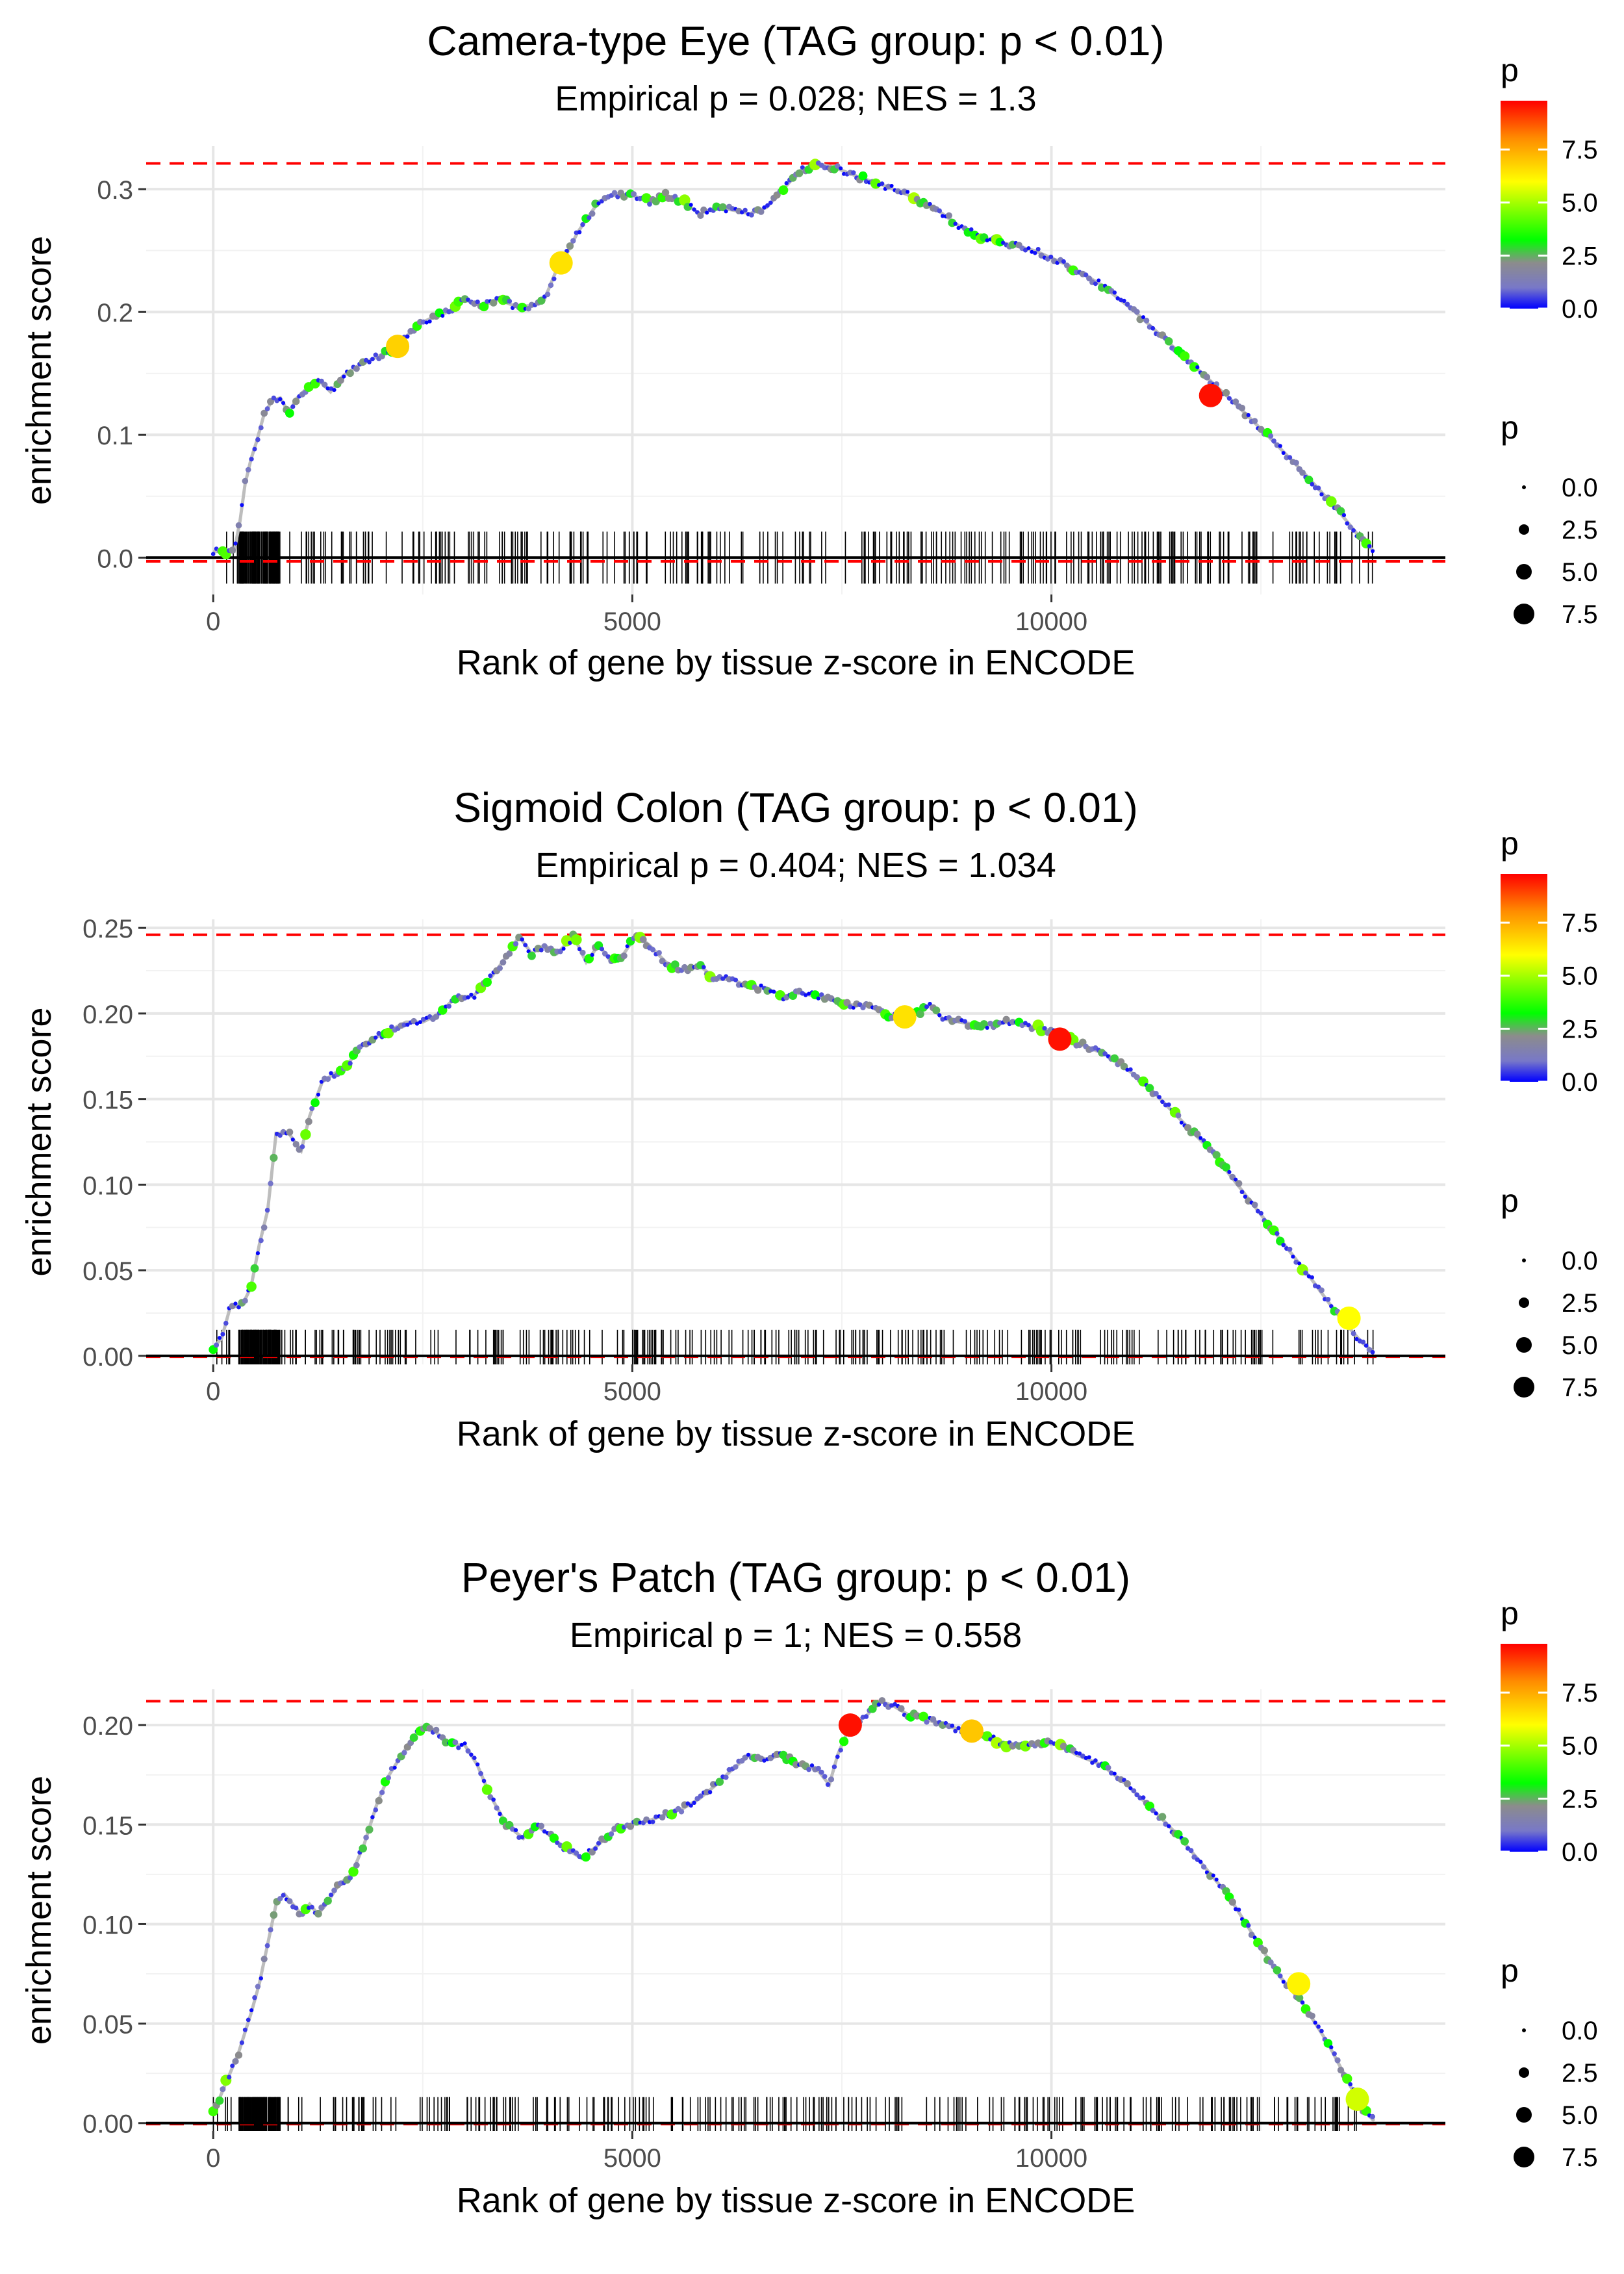  Describe the element at coordinates (1510, 70) in the screenshot. I see `color-legend-title: p` at that location.